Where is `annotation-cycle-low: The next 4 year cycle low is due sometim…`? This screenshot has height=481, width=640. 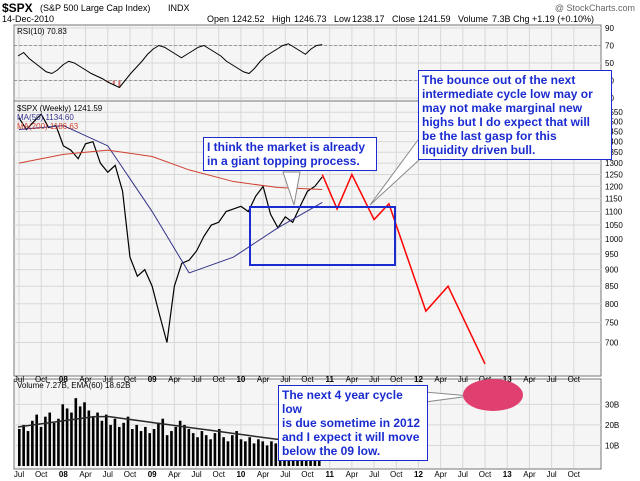 annotation-cycle-low: The next 4 year cycle low is due sometim… is located at coordinates (353, 423).